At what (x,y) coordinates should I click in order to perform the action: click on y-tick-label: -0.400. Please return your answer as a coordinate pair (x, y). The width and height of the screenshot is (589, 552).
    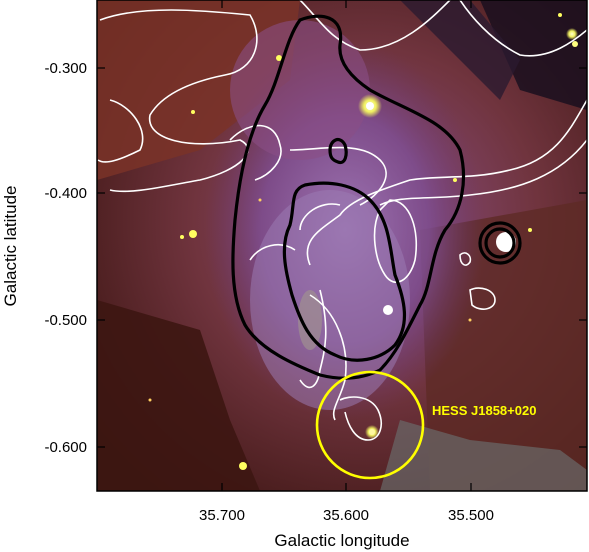
    Looking at the image, I should click on (65, 193).